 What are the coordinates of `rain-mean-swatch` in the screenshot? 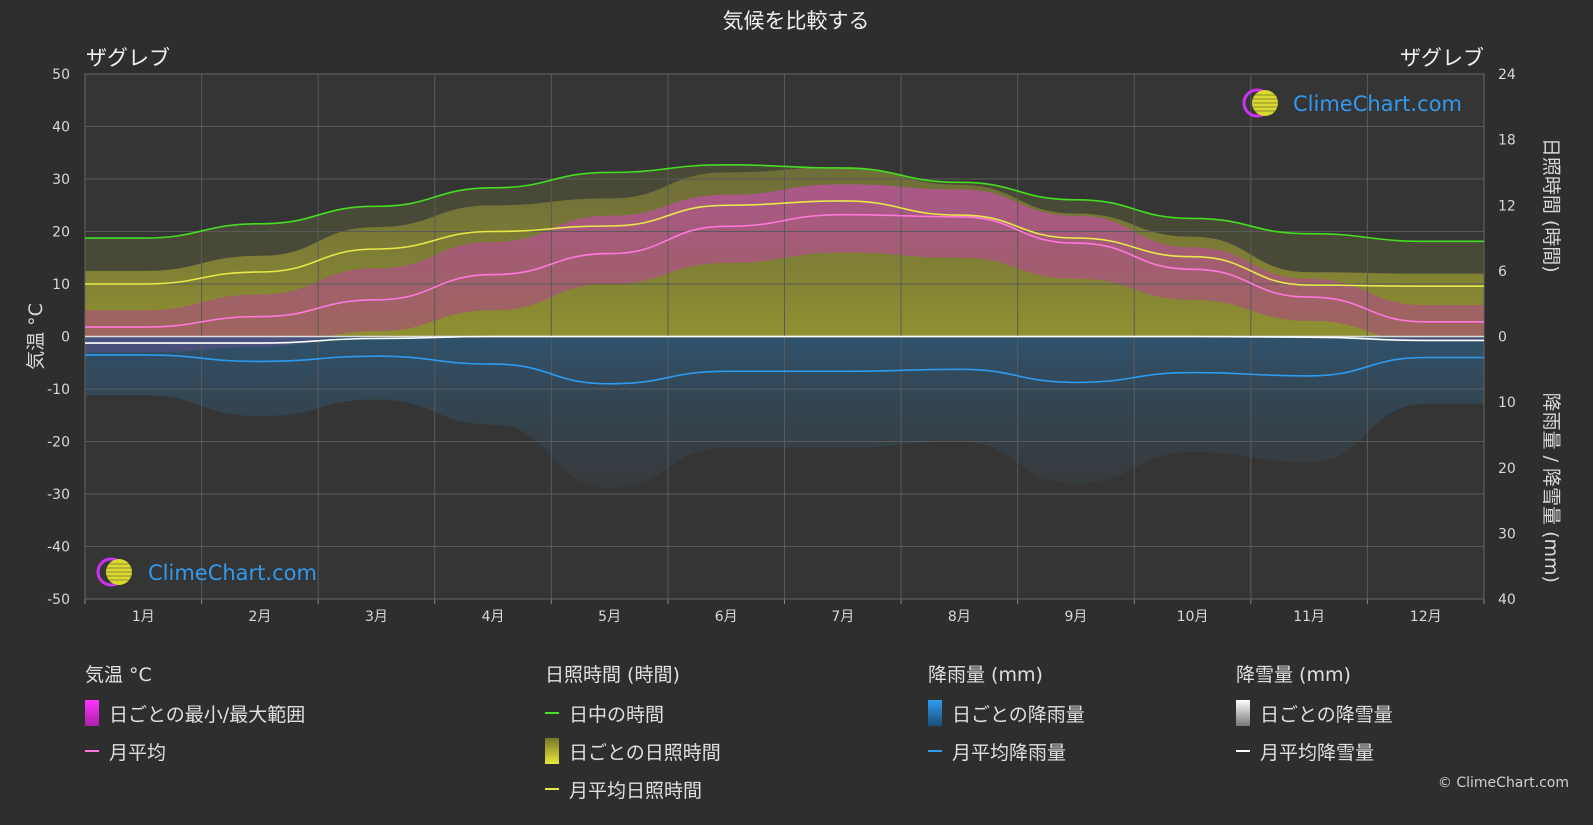 It's located at (935, 751).